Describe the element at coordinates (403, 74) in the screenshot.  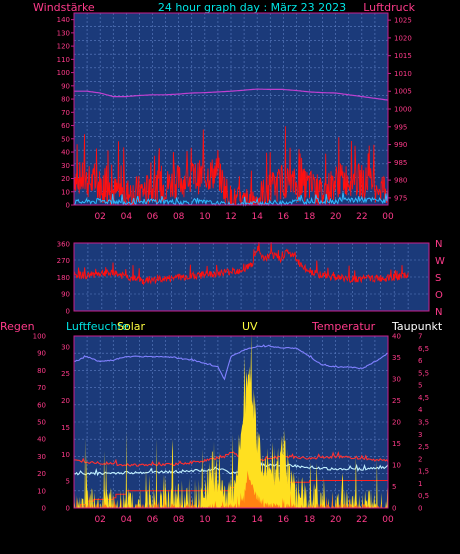
I see `pressure-tick-label: 1010` at that location.